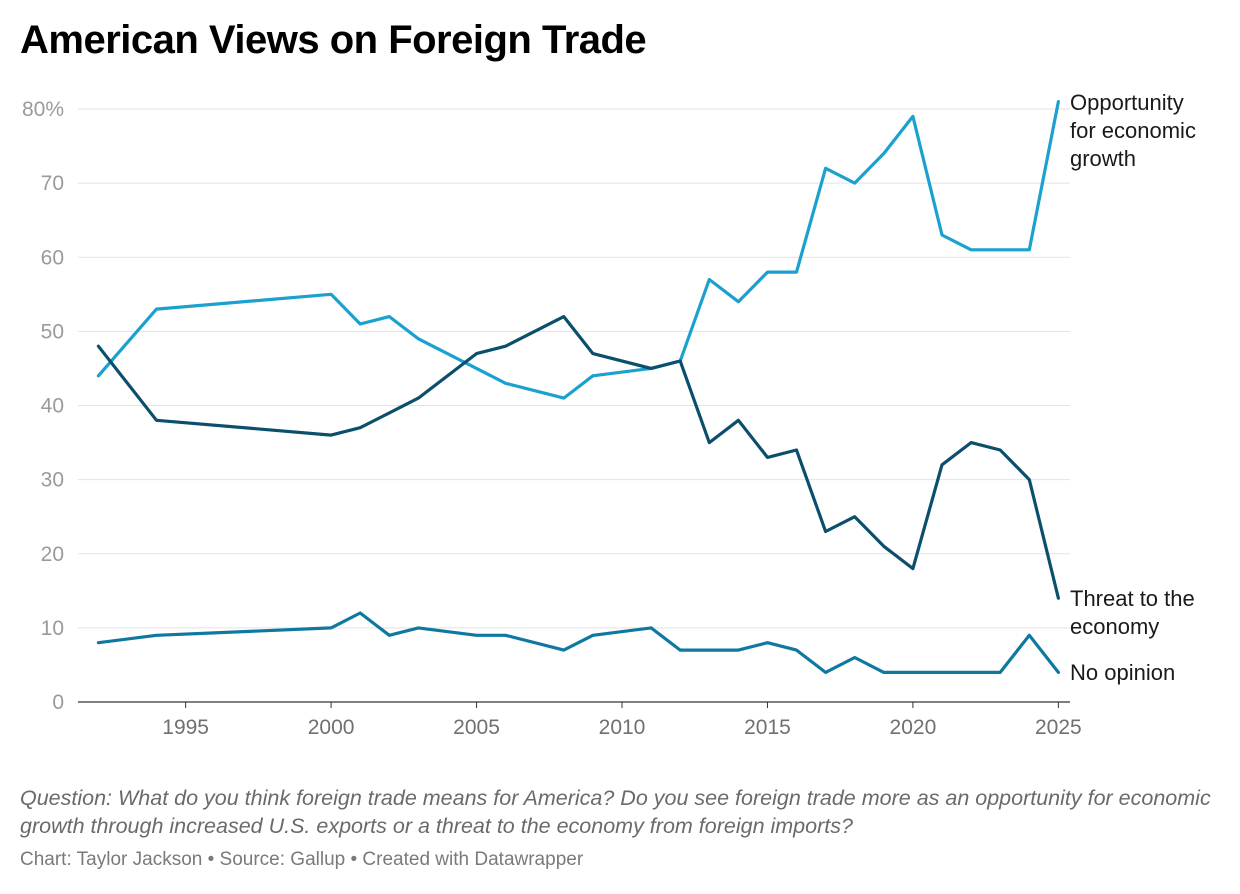 The height and width of the screenshot is (894, 1240). What do you see at coordinates (52, 628) in the screenshot?
I see `y-tick-label: 10` at bounding box center [52, 628].